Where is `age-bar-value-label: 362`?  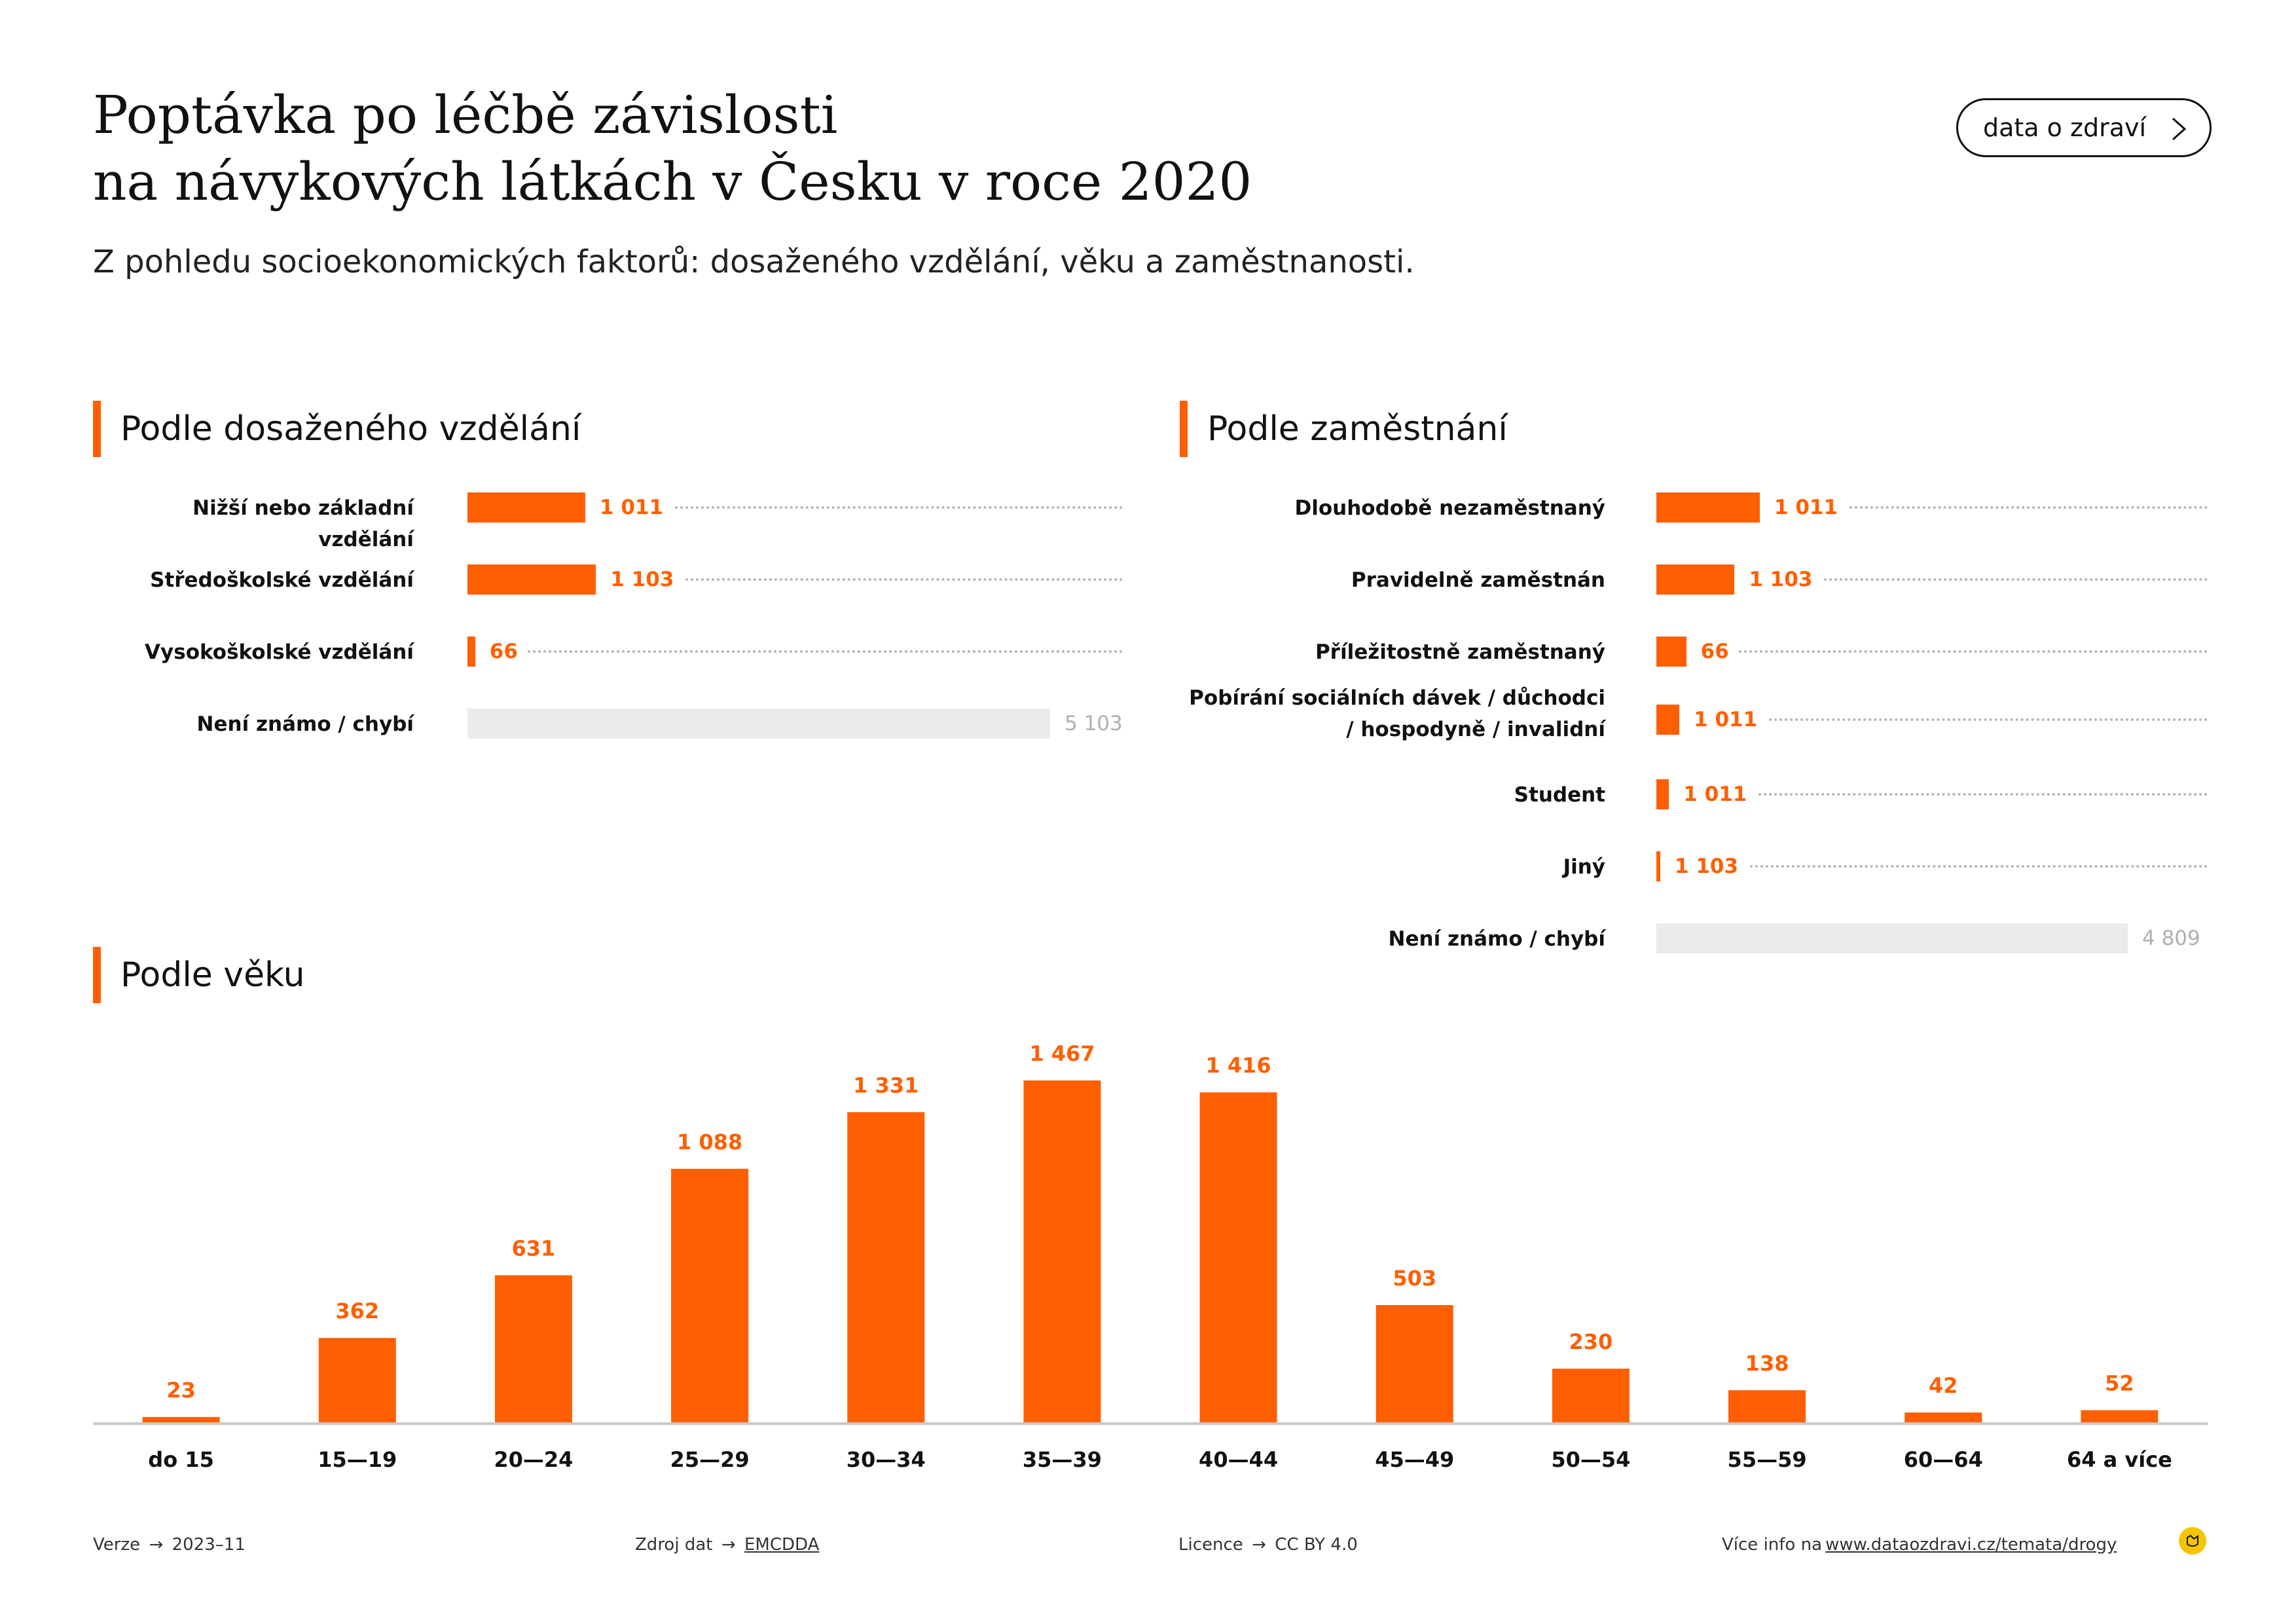 age-bar-value-label: 362 is located at coordinates (357, 1311).